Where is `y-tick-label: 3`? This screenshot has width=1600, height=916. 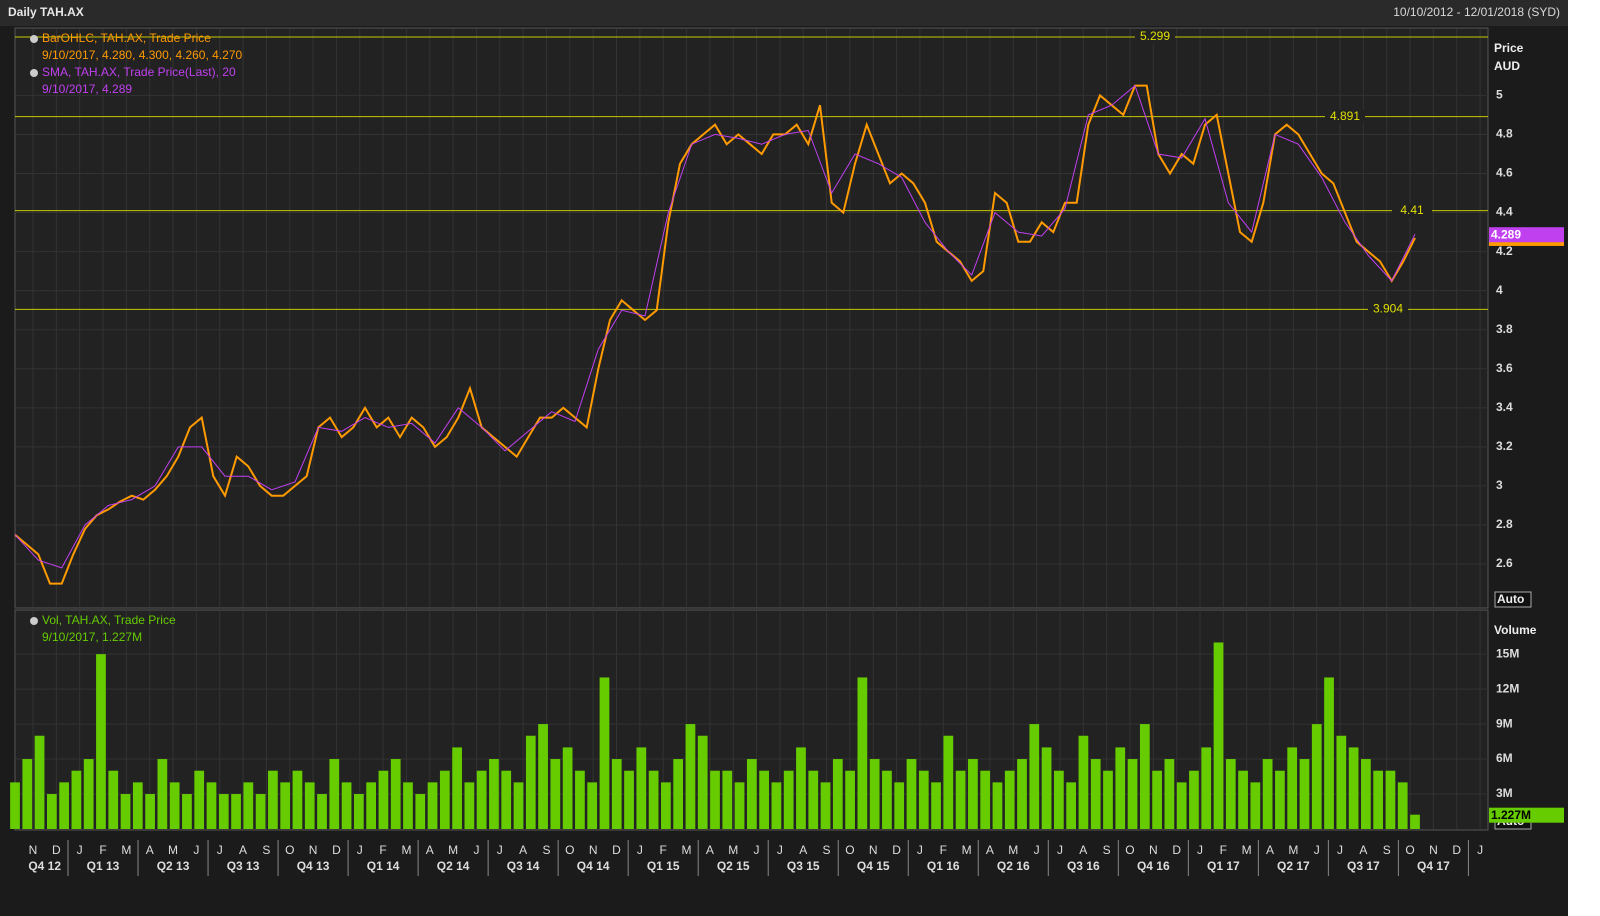 y-tick-label: 3 is located at coordinates (1499, 485).